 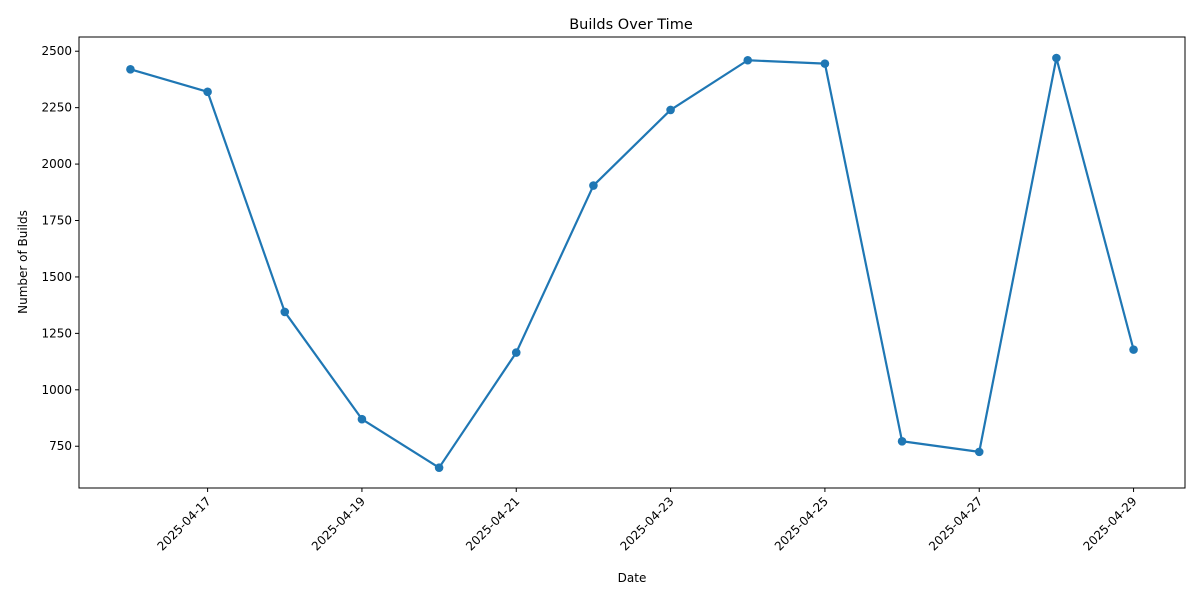 I want to click on y-tick-label: 1250, so click(x=56, y=333).